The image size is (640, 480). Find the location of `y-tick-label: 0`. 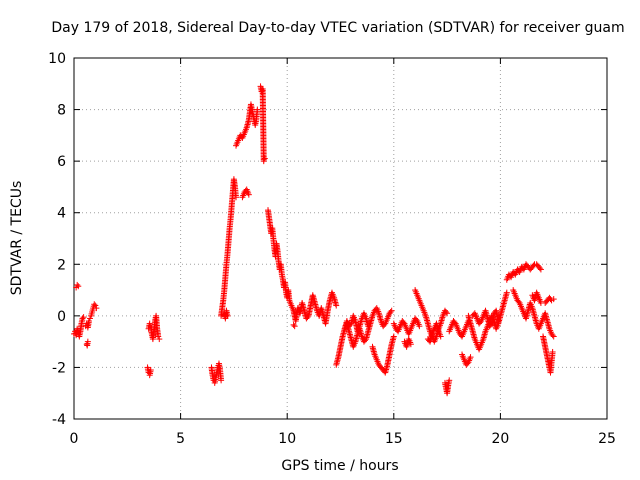

y-tick-label: 0 is located at coordinates (61, 317).